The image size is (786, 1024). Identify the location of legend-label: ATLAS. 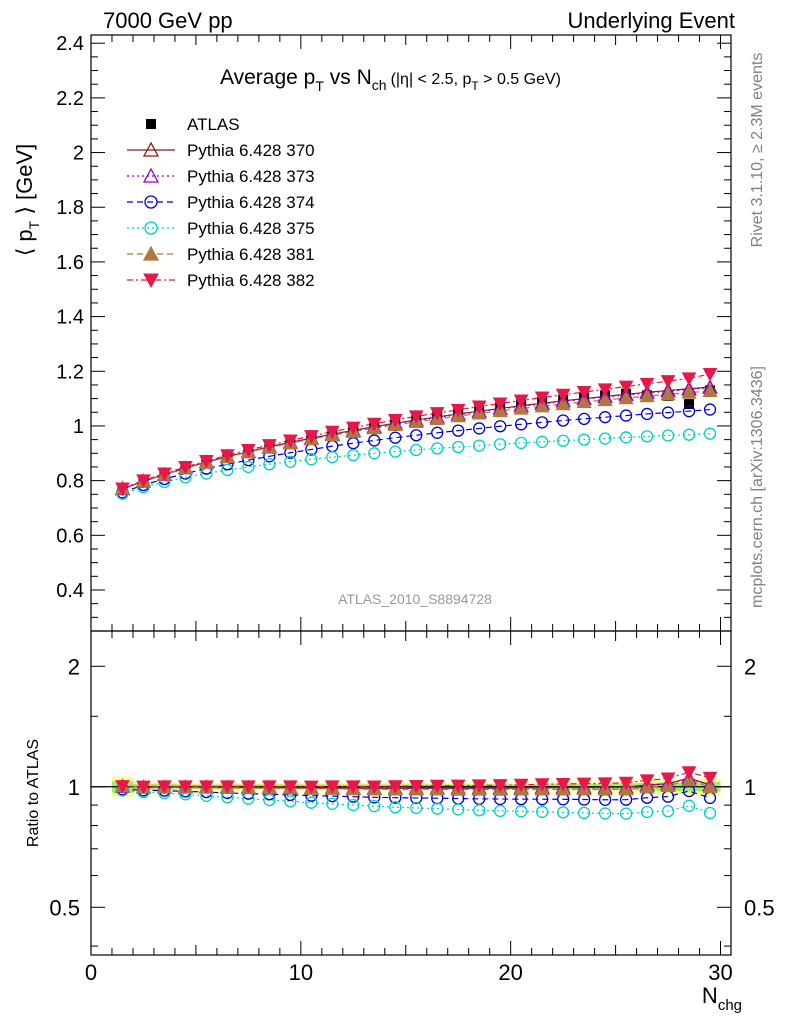
(213, 124).